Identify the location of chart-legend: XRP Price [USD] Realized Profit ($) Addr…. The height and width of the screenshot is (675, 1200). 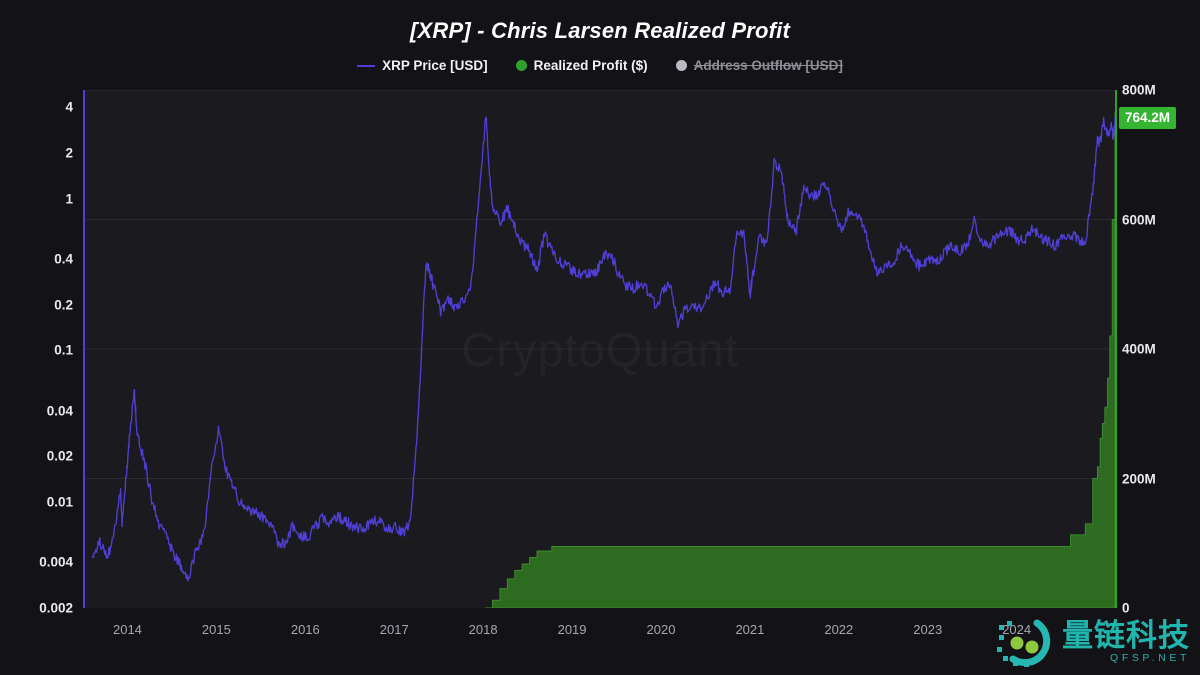
(600, 65).